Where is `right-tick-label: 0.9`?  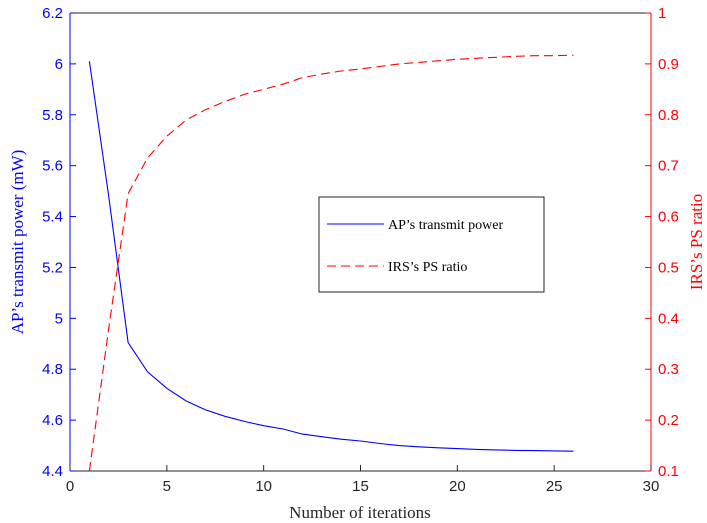
right-tick-label: 0.9 is located at coordinates (668, 64).